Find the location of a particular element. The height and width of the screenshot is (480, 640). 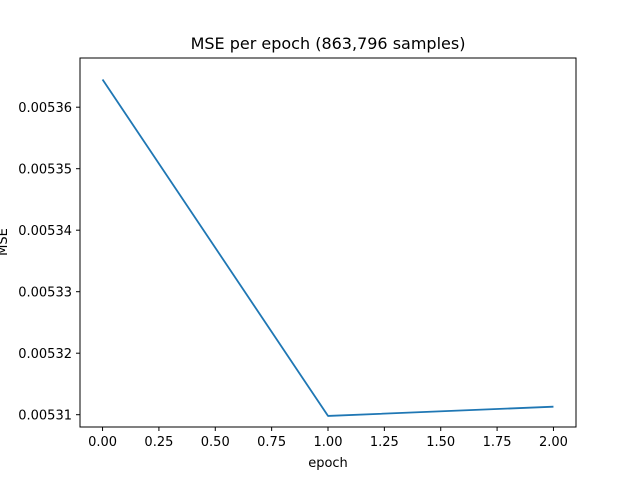

x-axis-label: epoch is located at coordinates (328, 463).